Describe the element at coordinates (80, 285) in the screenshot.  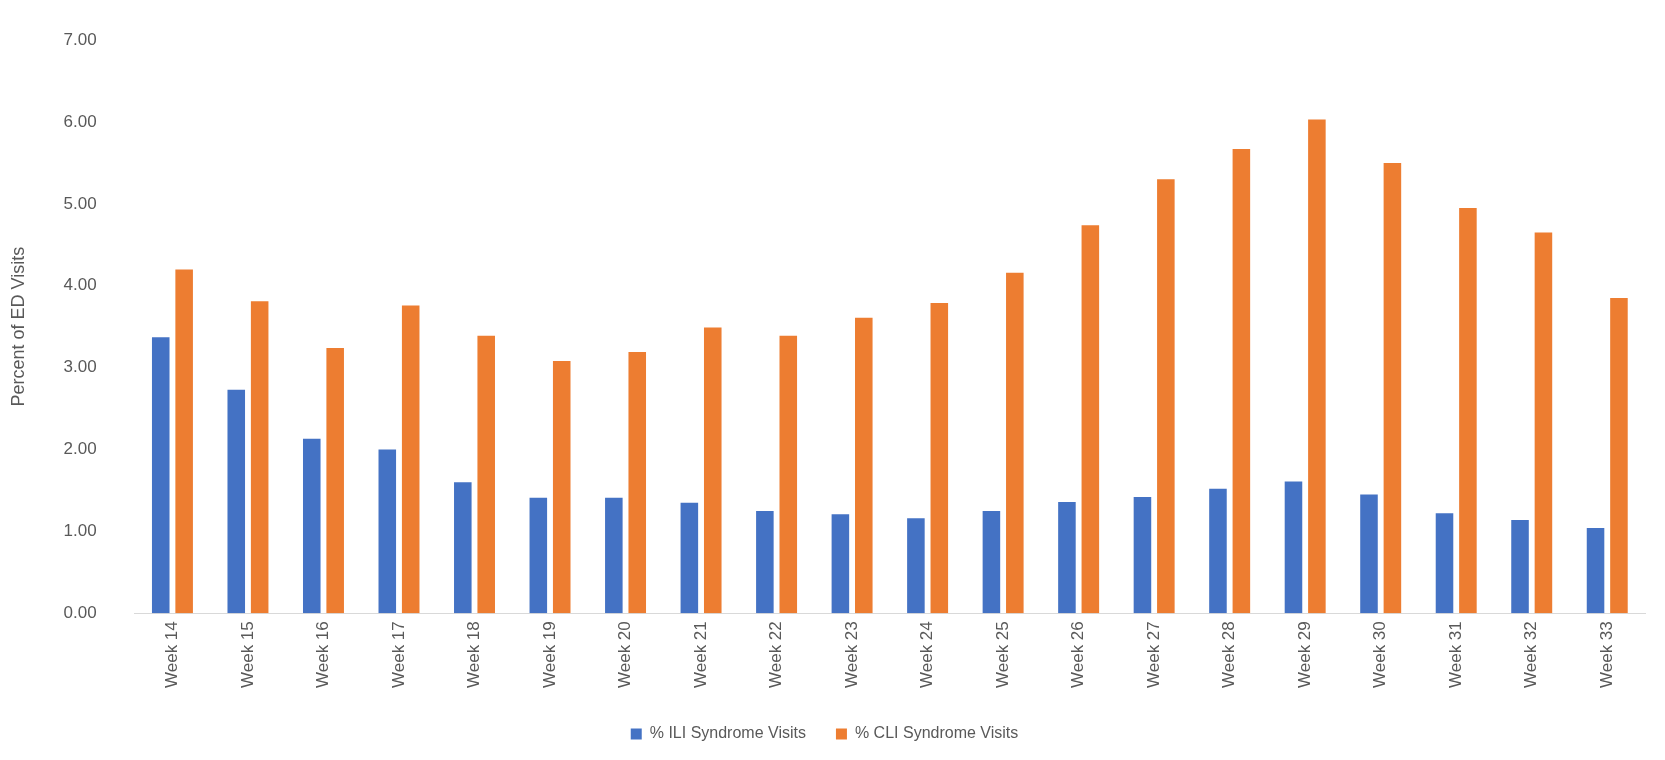
I see `y-tick-label: 4.00` at that location.